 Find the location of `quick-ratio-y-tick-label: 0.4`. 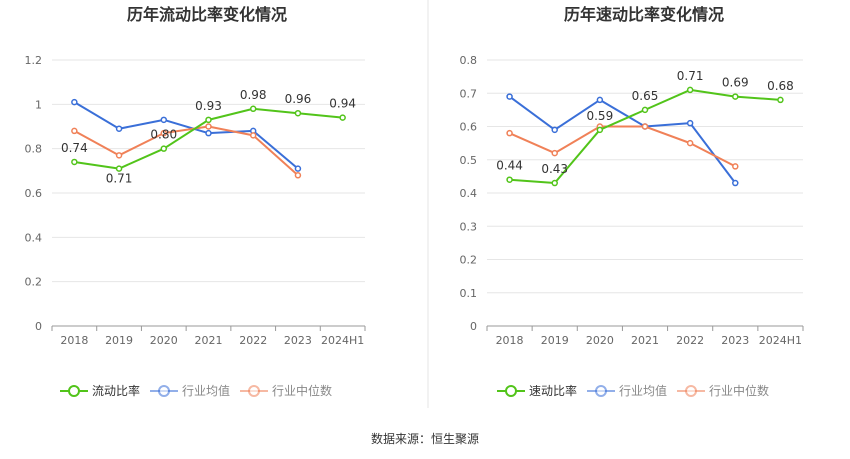

quick-ratio-y-tick-label: 0.4 is located at coordinates (469, 193).